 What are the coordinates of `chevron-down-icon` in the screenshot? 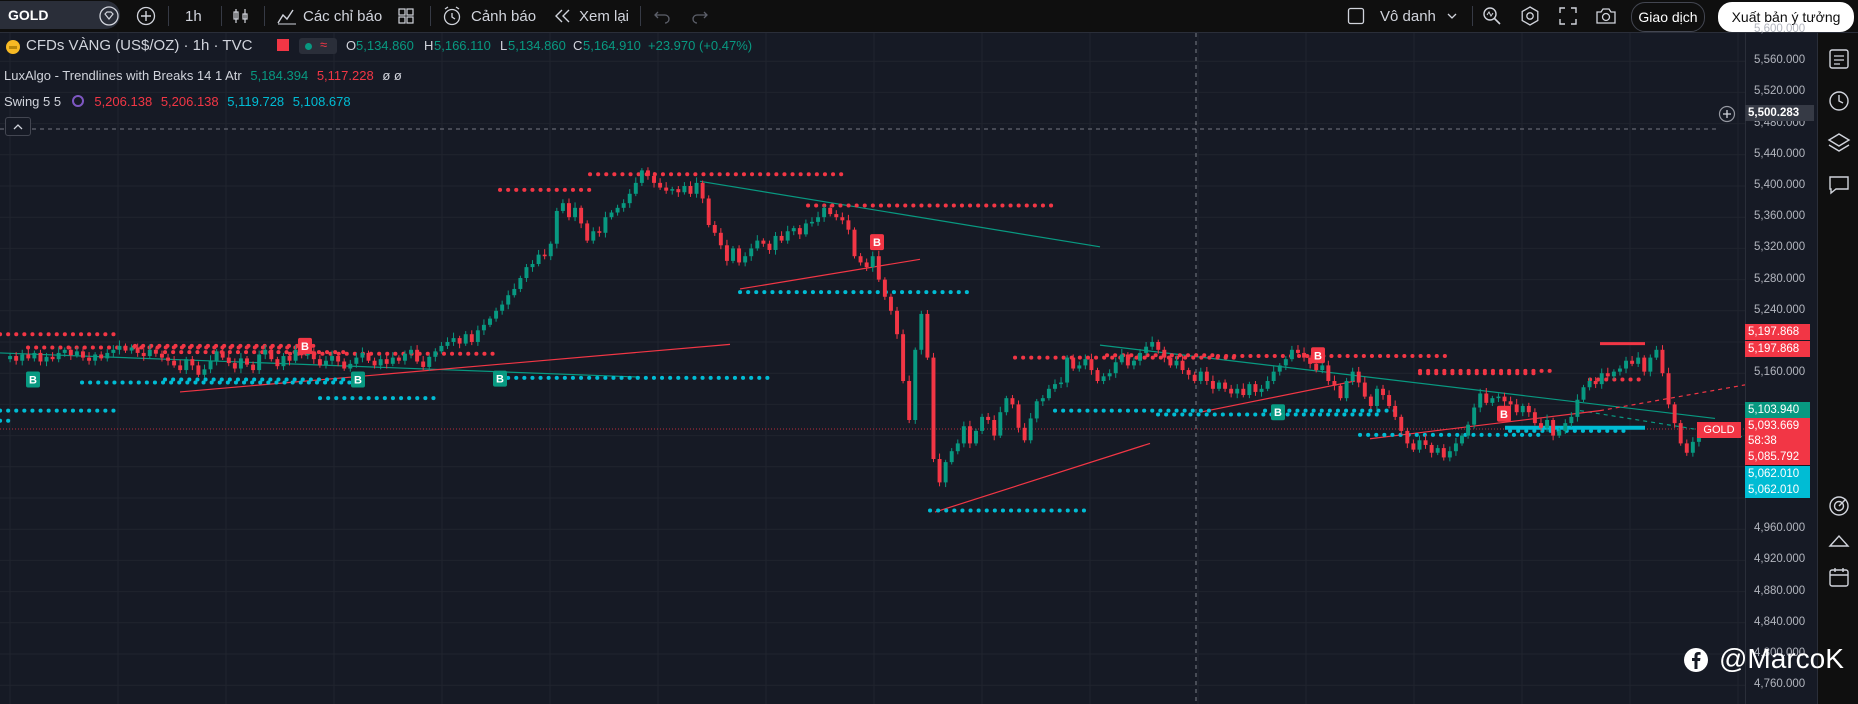 It's located at (1452, 16).